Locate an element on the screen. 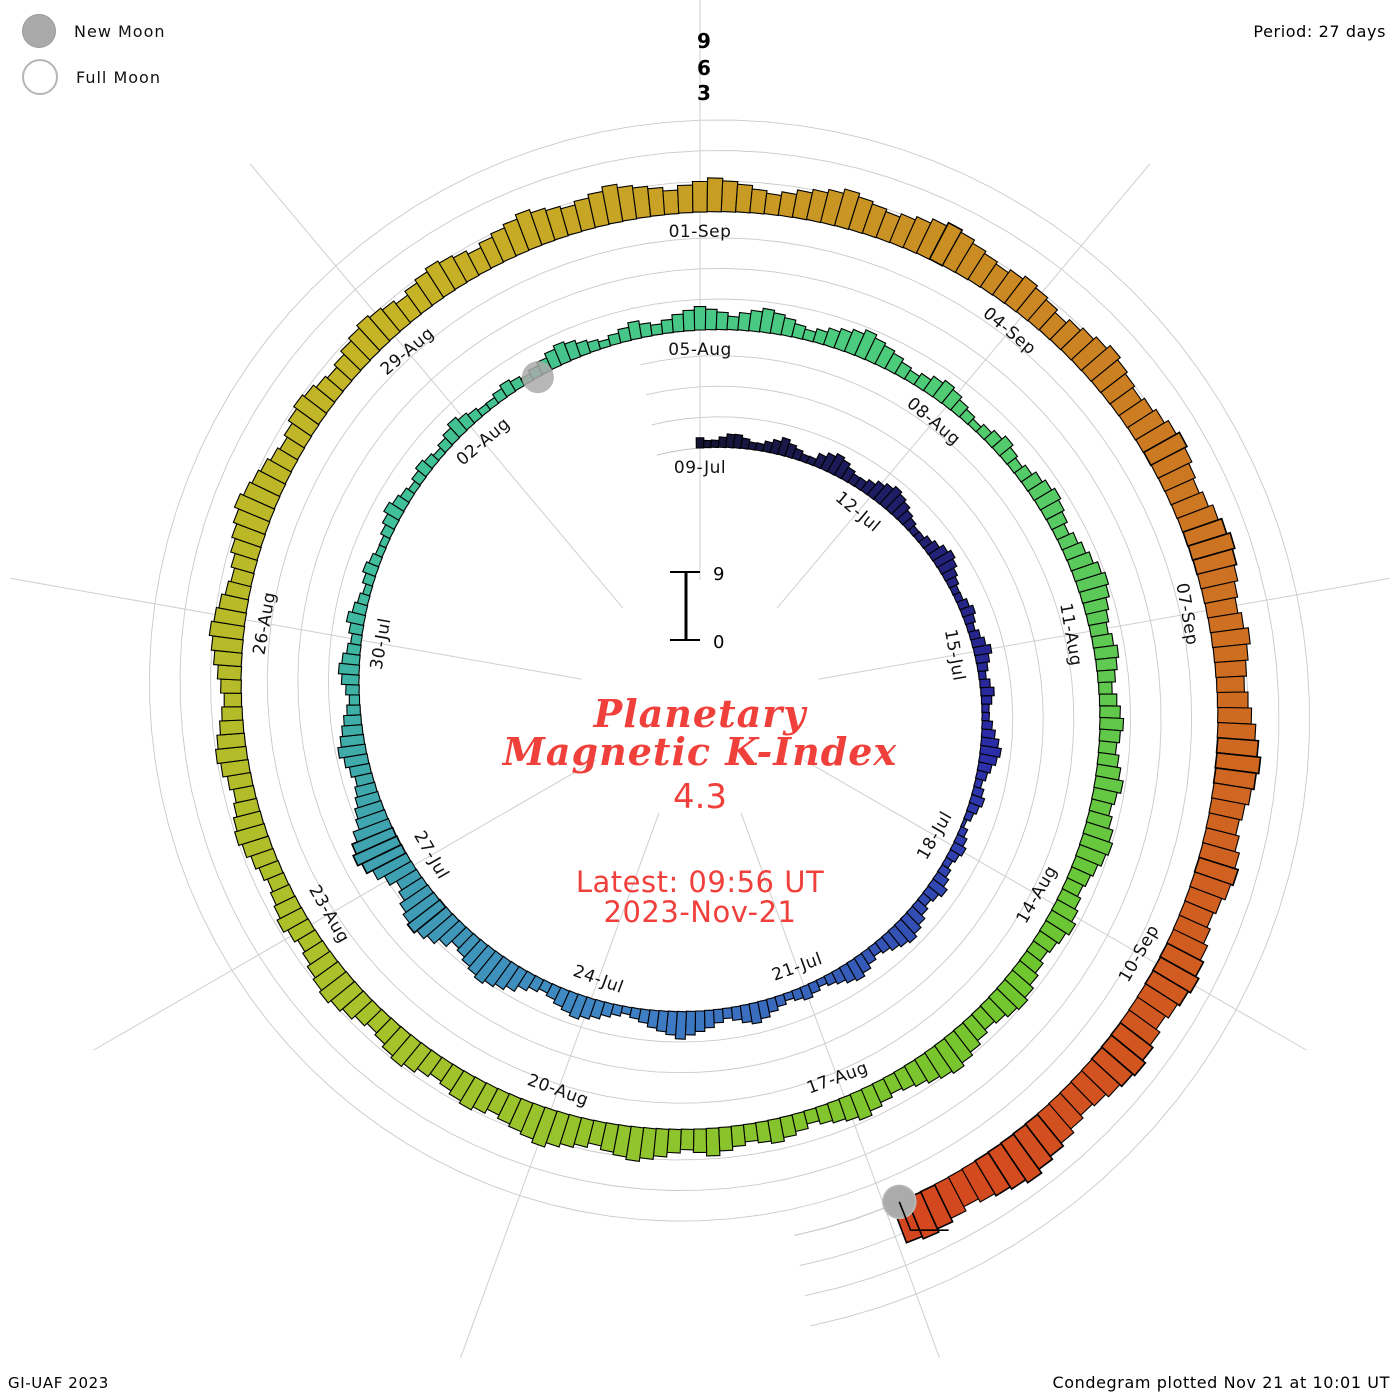 The image size is (1400, 1400). full-moon-icon is located at coordinates (40, 77).